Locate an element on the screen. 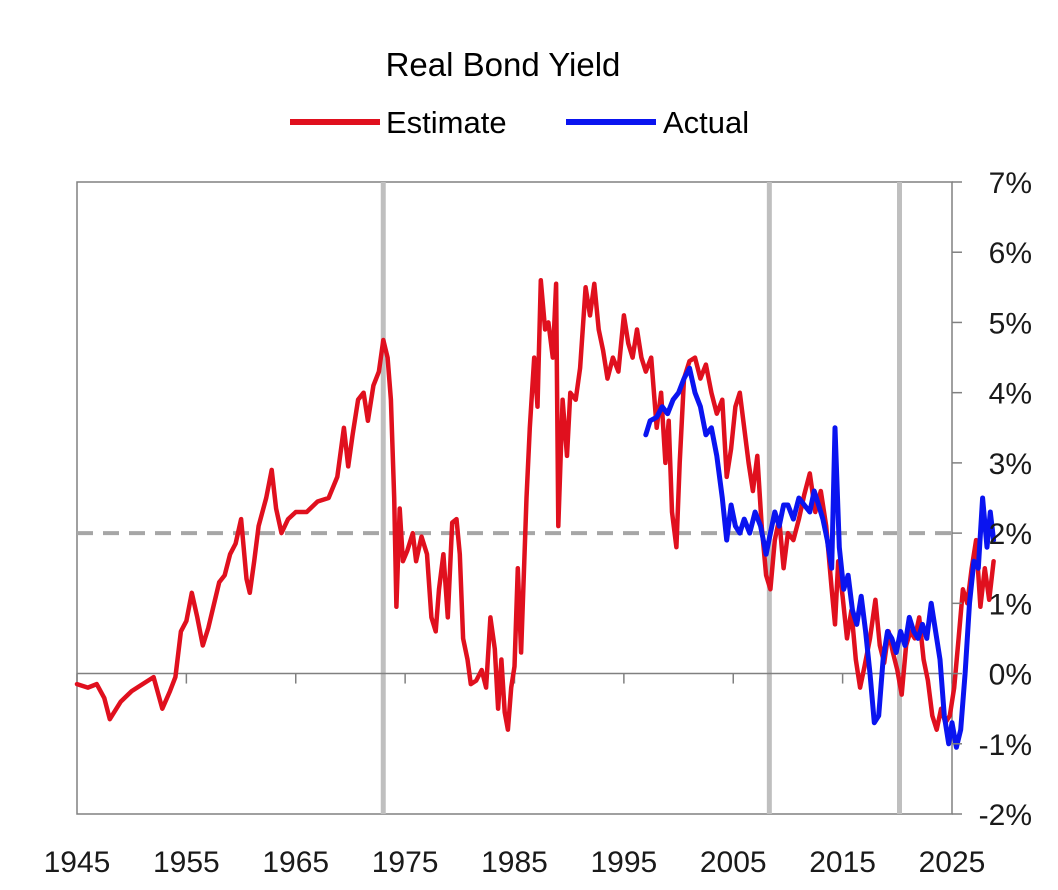 Image resolution: width=1058 pixels, height=890 pixels. x-tick-label-8: 2025 is located at coordinates (952, 862).